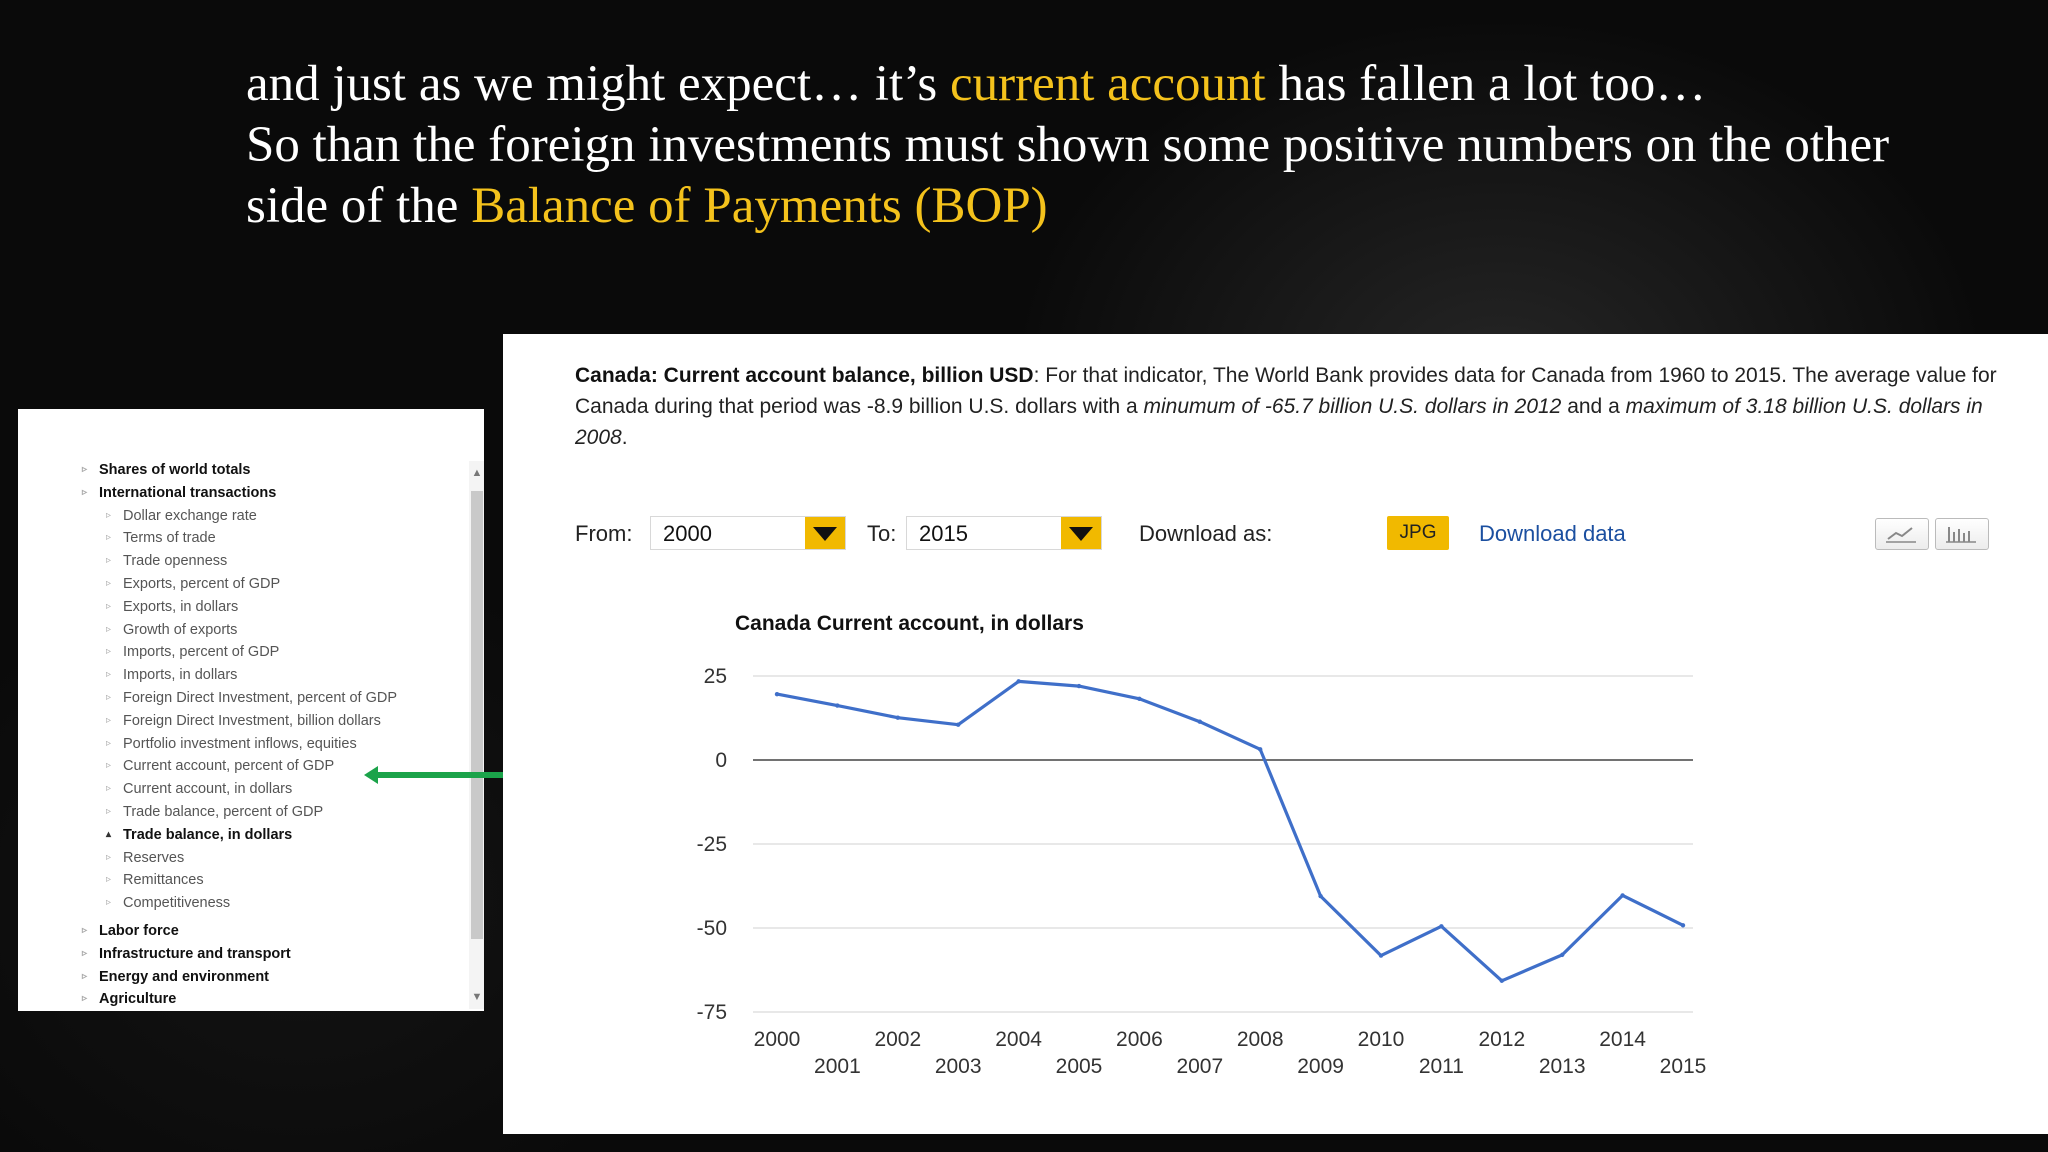 This screenshot has width=2048, height=1152. I want to click on bar-chart-view-button, so click(1962, 534).